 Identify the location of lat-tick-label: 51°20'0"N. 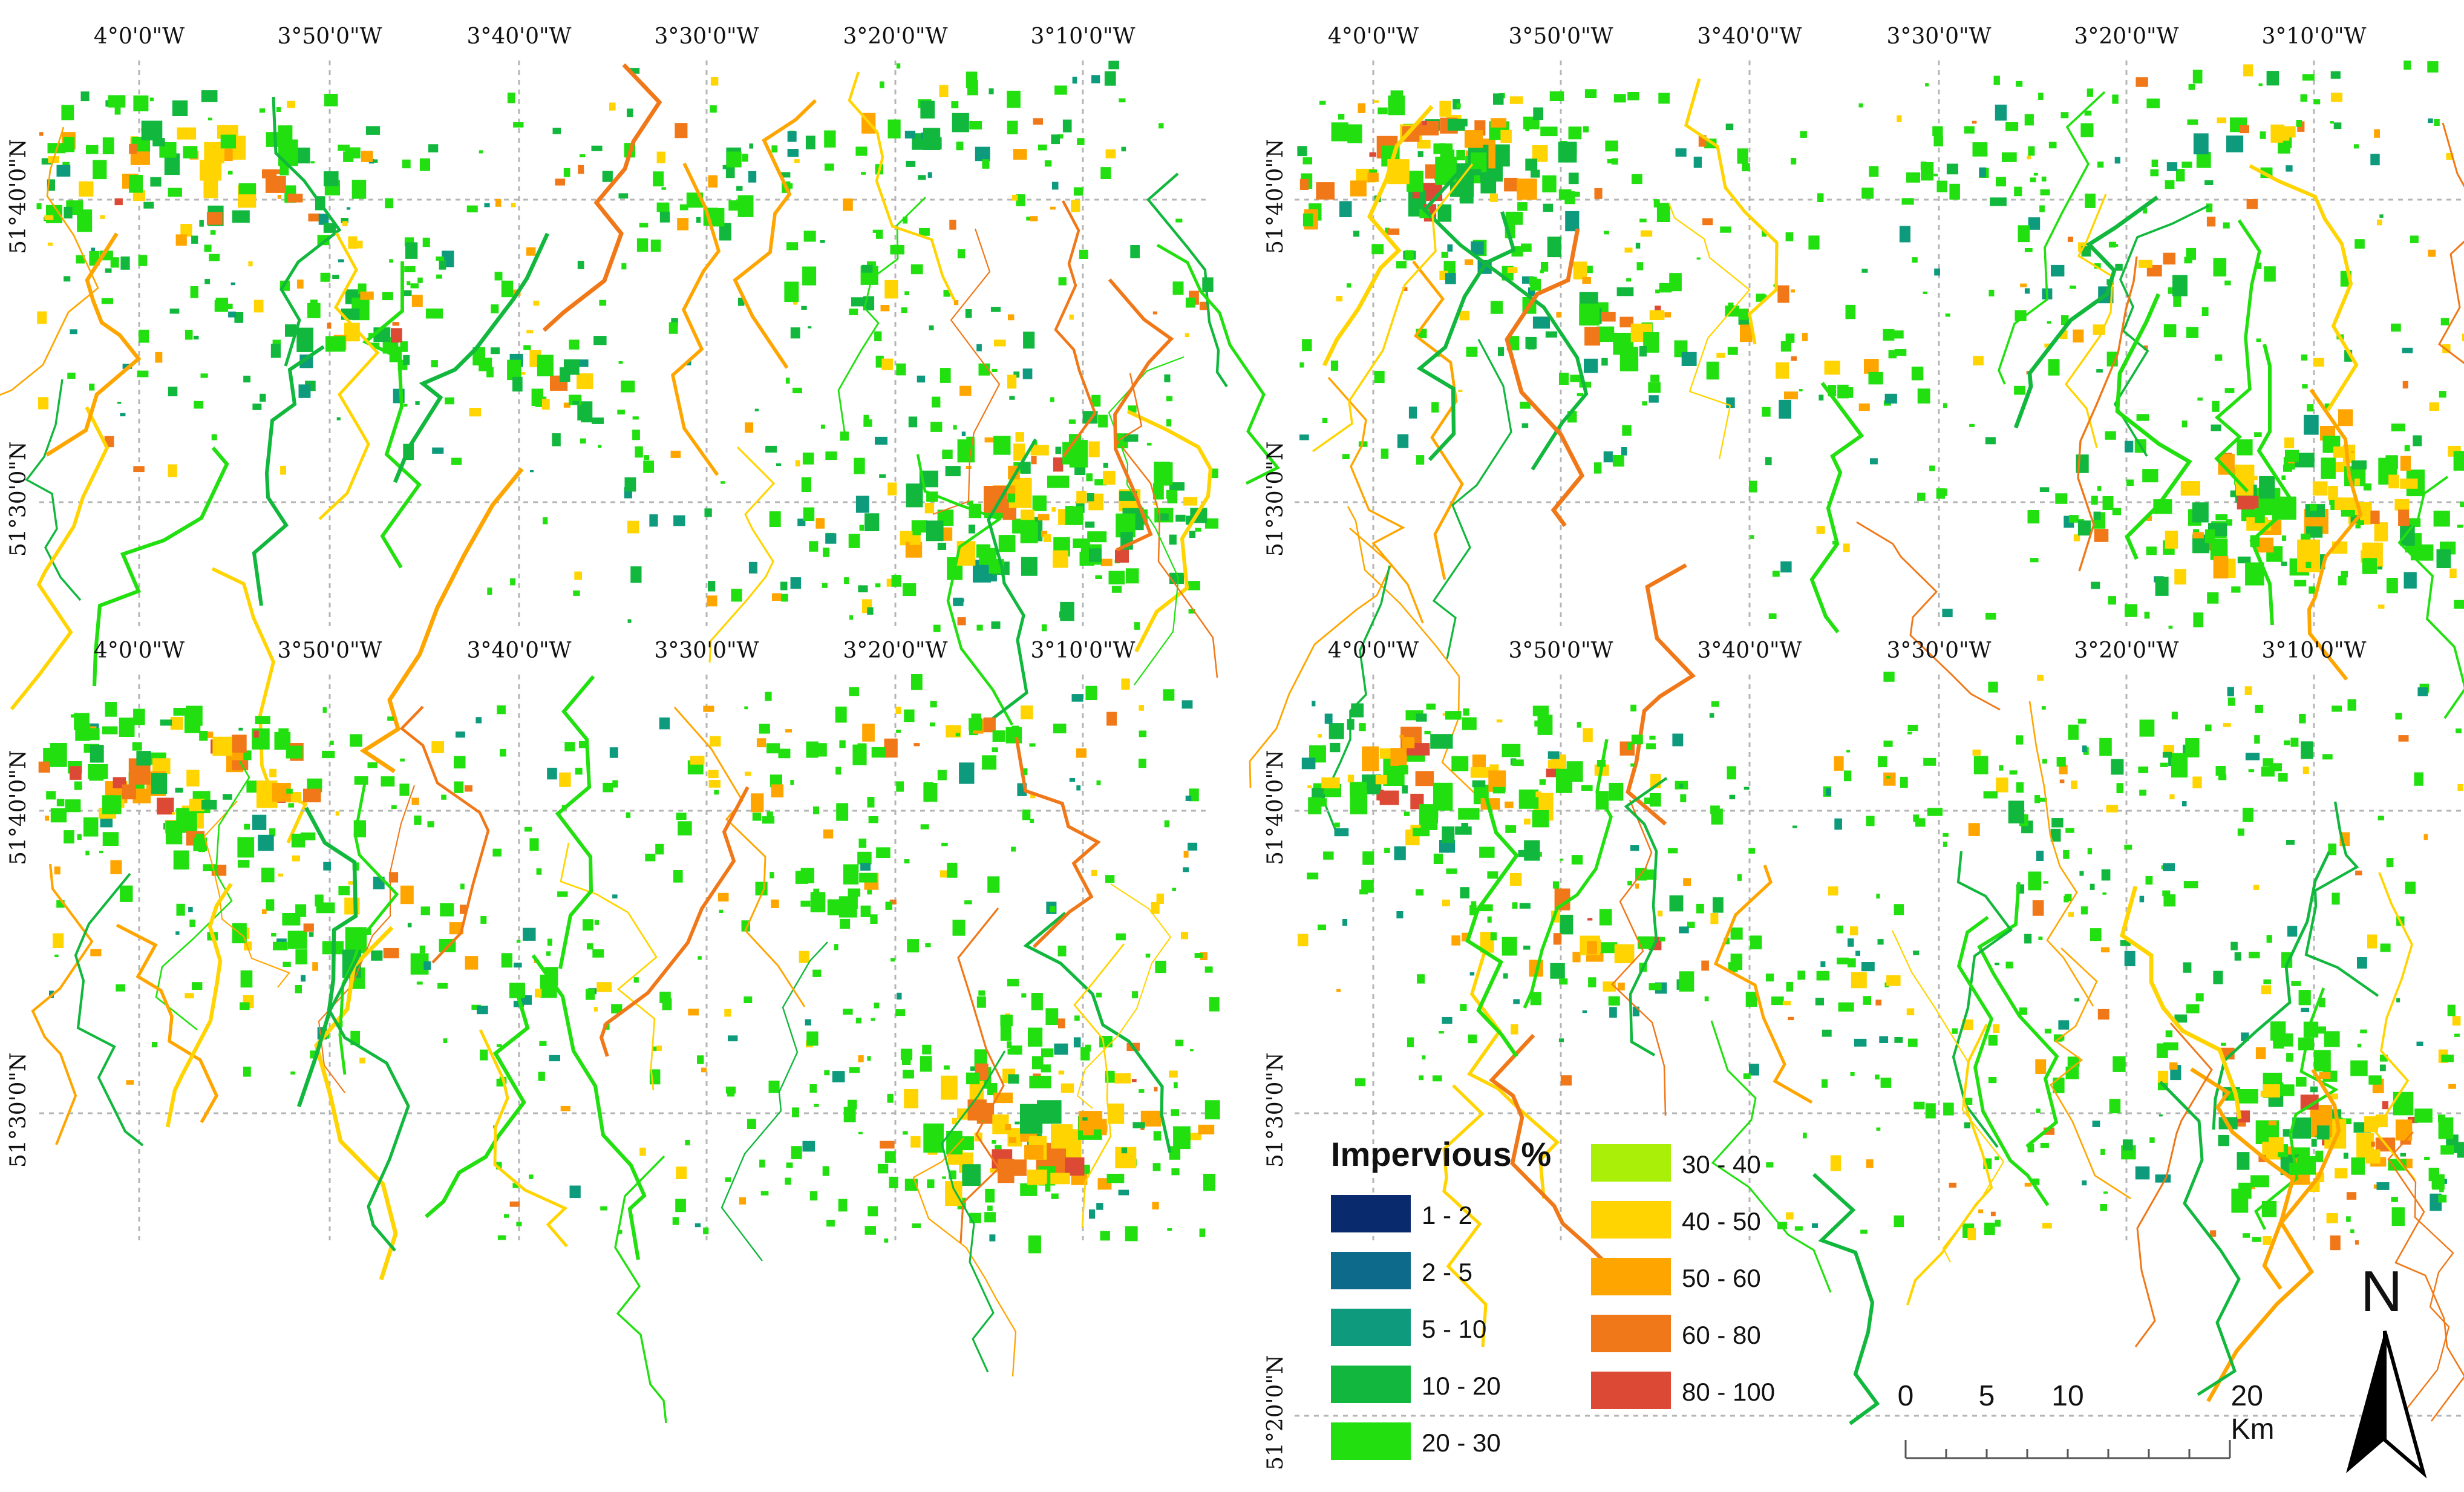
(1275, 1412).